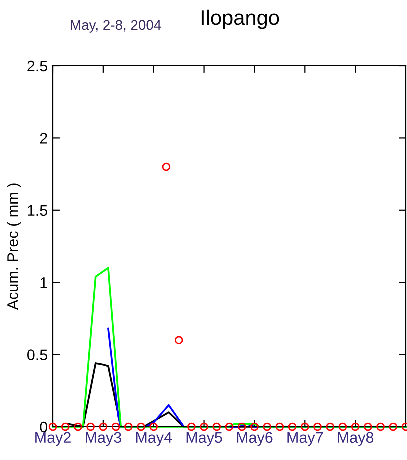 The image size is (407, 460). Describe the element at coordinates (204, 439) in the screenshot. I see `x-tick-label: May5` at that location.